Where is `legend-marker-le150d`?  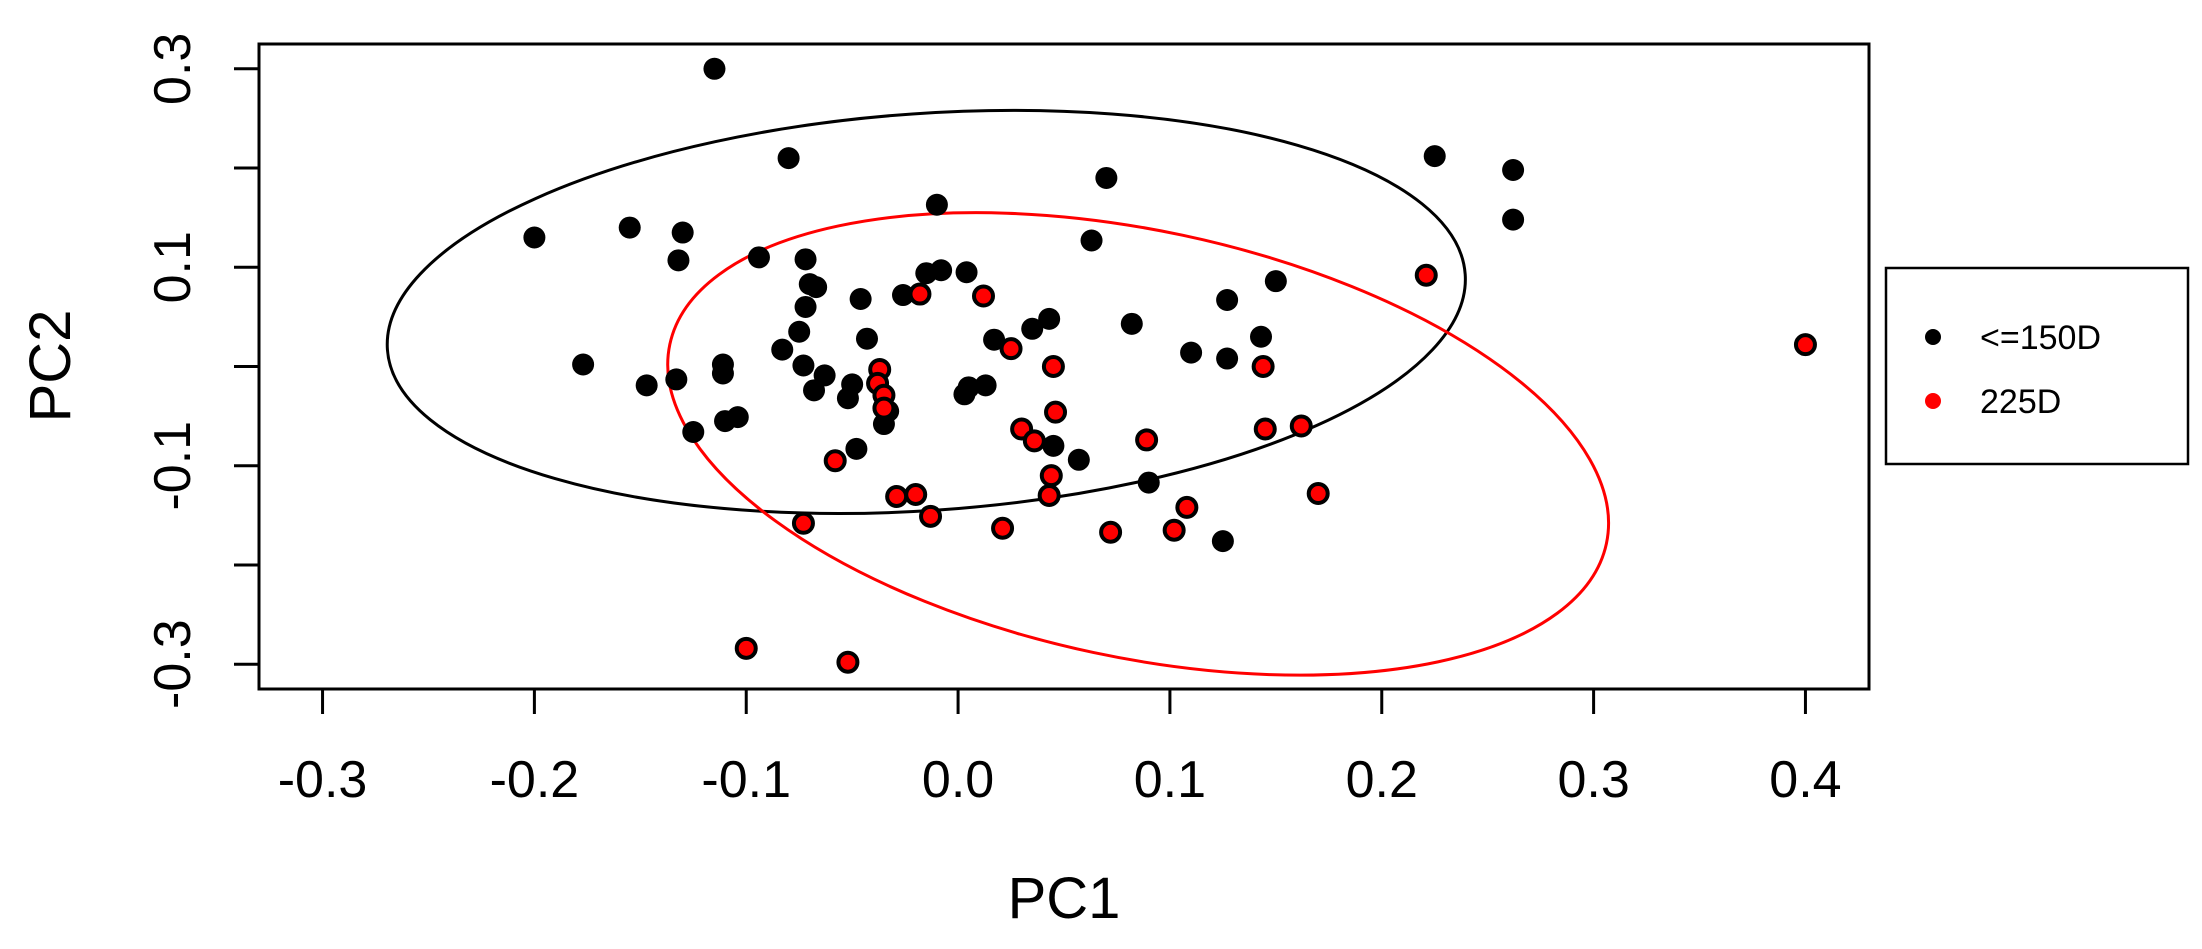 legend-marker-le150d is located at coordinates (1933, 337).